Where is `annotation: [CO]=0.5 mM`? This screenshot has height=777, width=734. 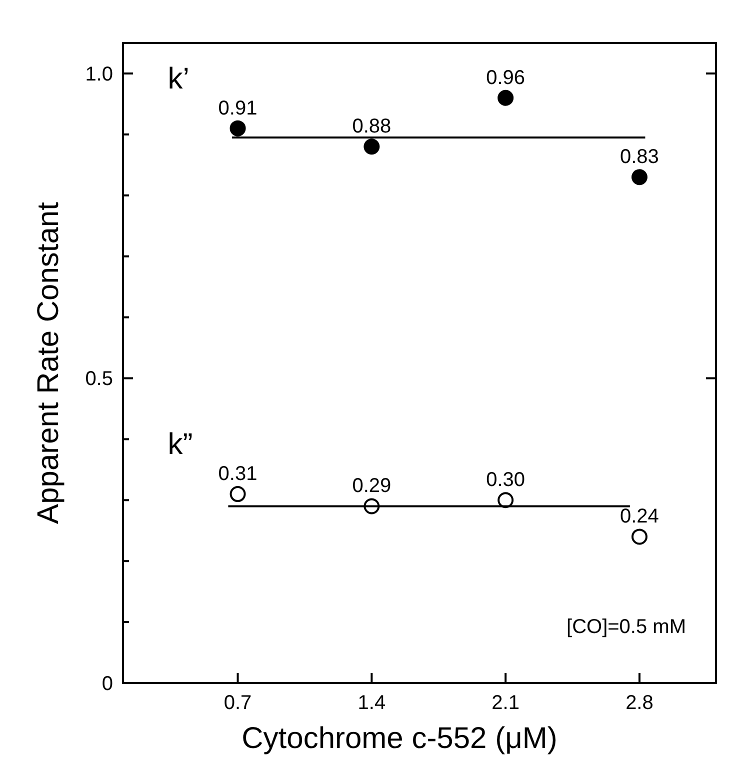 annotation: [CO]=0.5 mM is located at coordinates (626, 627).